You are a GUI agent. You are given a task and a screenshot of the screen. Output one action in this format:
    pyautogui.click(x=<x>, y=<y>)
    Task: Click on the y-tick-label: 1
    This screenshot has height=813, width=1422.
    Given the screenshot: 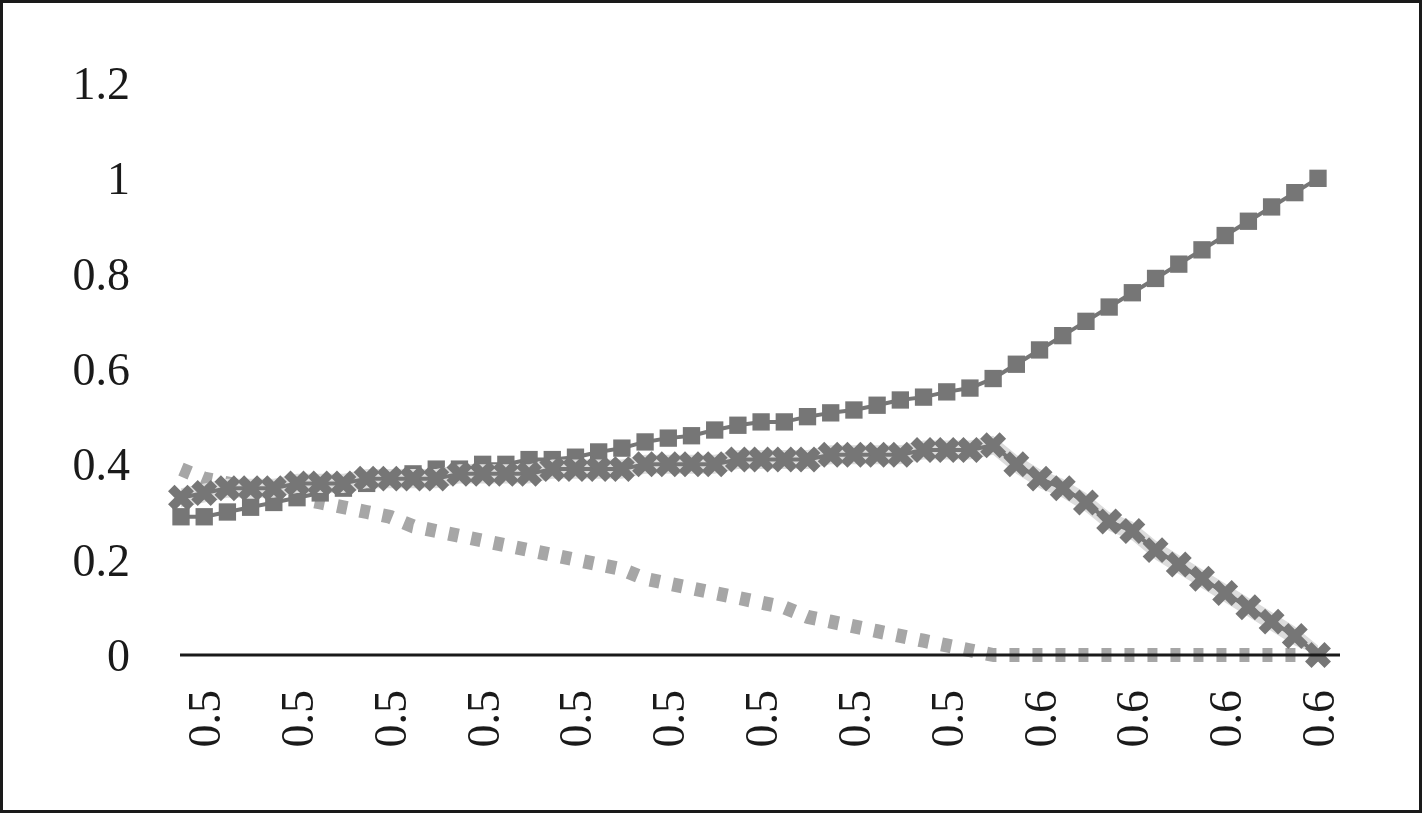 What is the action you would take?
    pyautogui.click(x=118, y=179)
    